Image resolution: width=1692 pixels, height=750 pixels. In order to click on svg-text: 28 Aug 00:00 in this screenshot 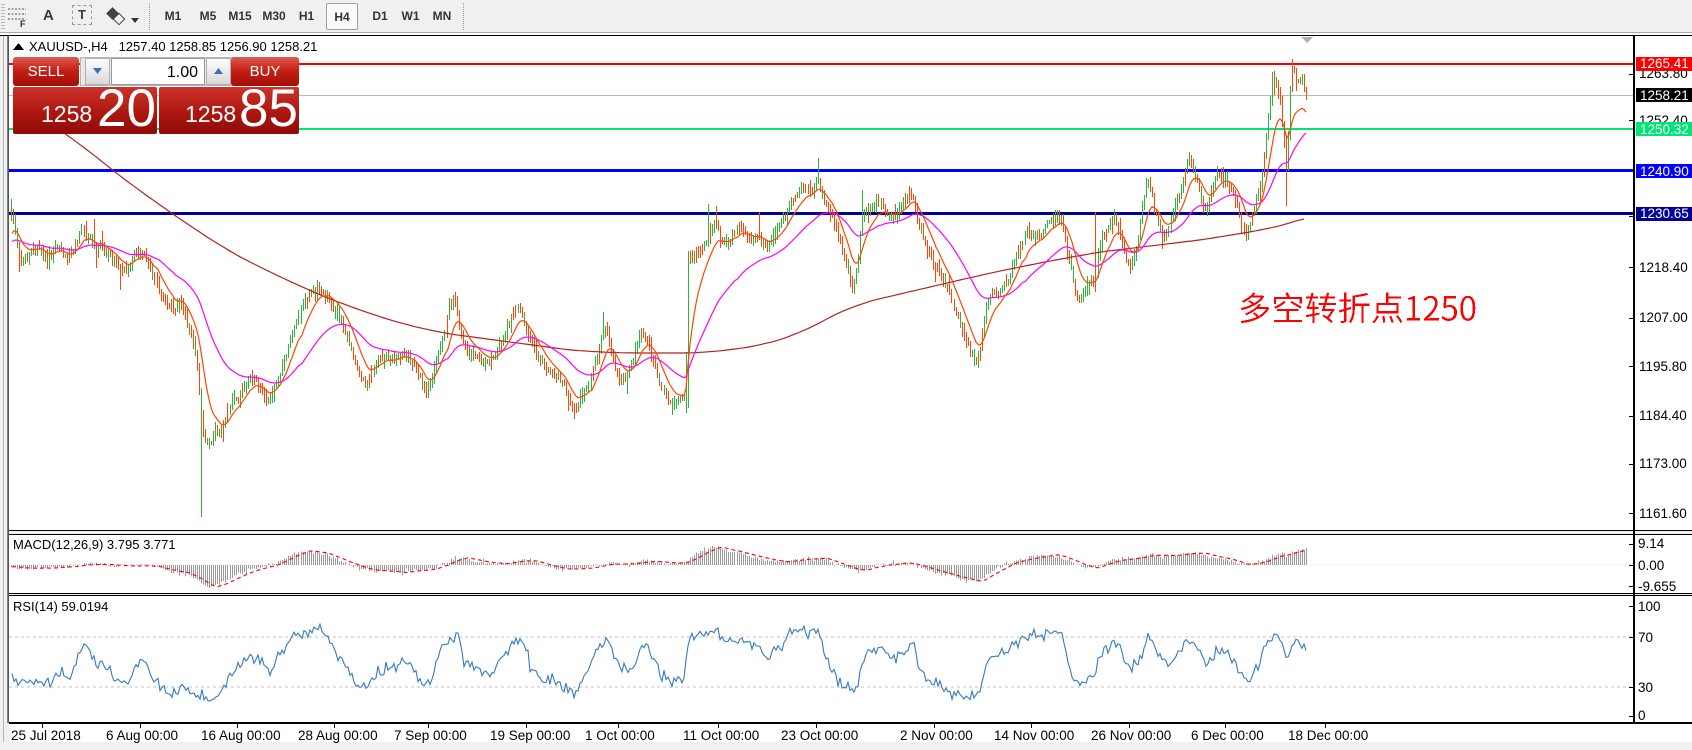, I will do `click(338, 735)`.